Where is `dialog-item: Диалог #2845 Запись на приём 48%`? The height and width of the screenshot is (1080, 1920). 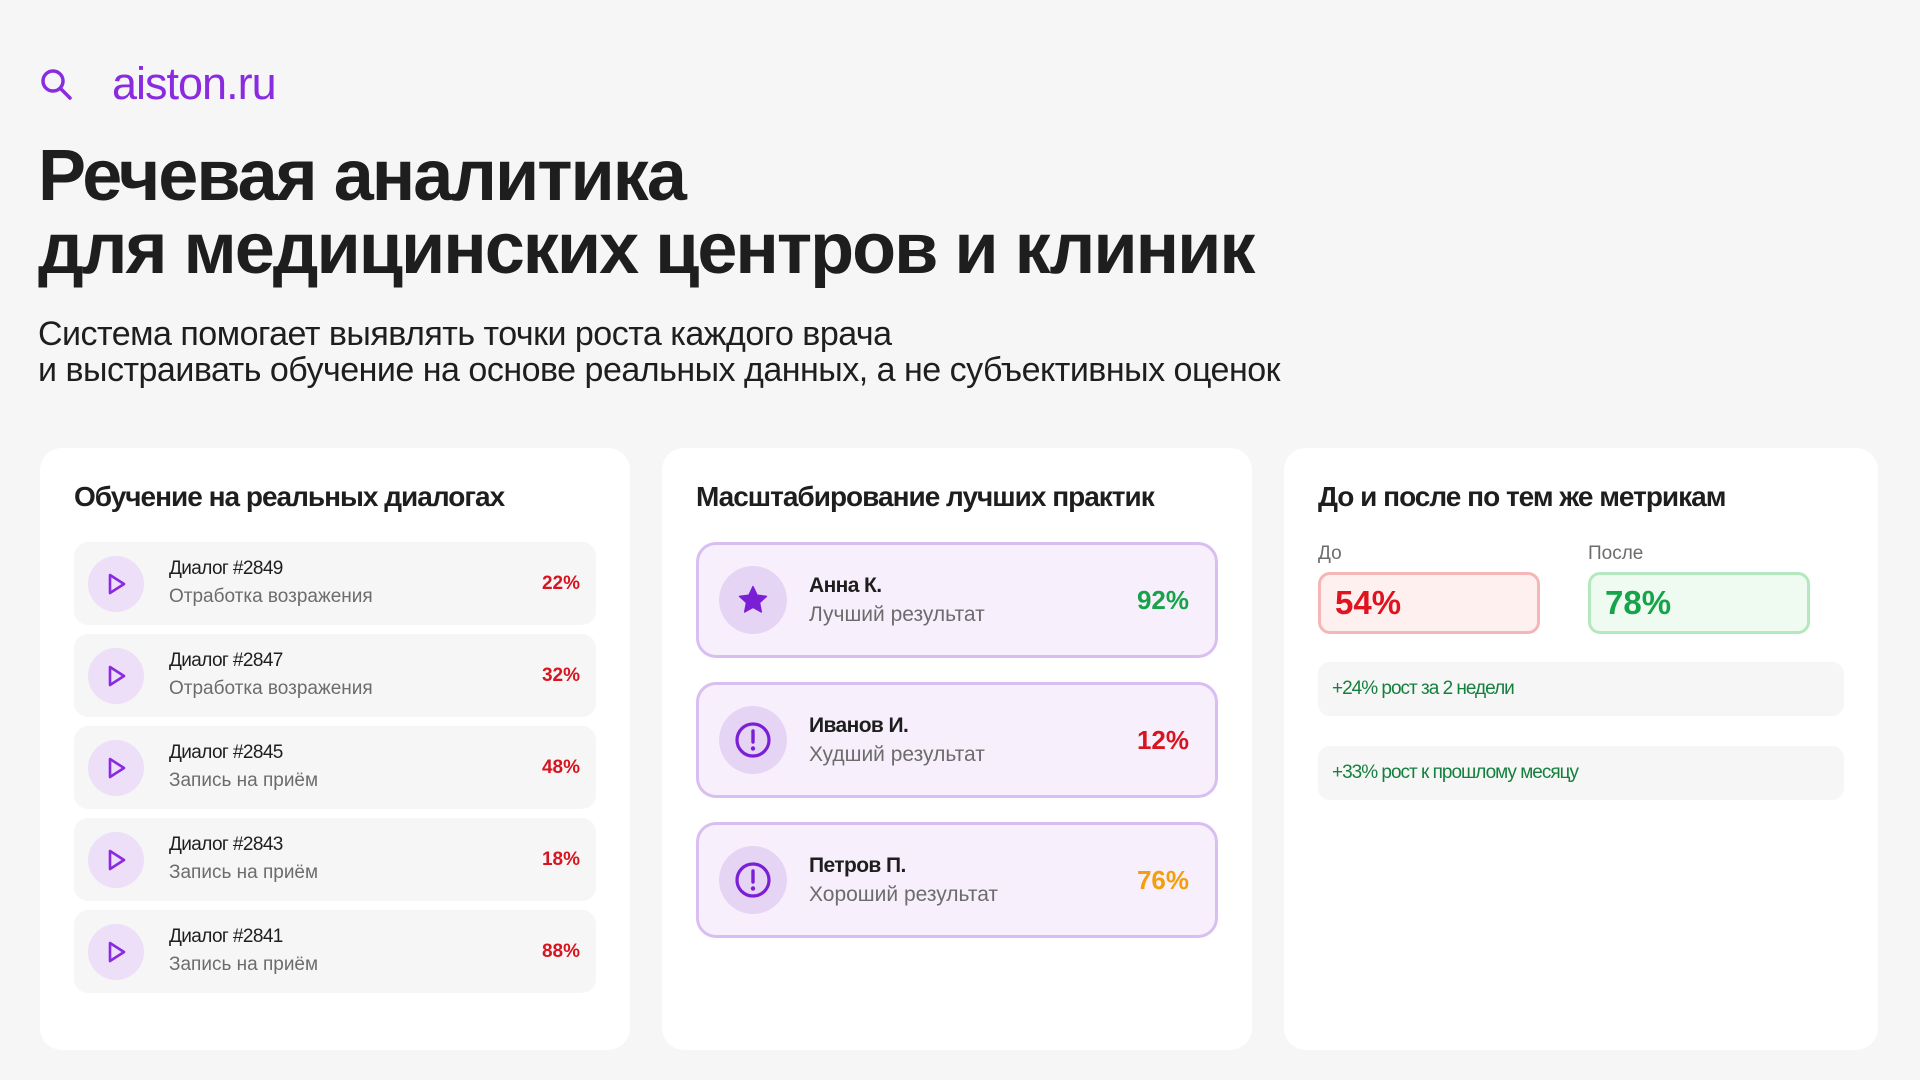 dialog-item: Диалог #2845 Запись на приём 48% is located at coordinates (335, 767).